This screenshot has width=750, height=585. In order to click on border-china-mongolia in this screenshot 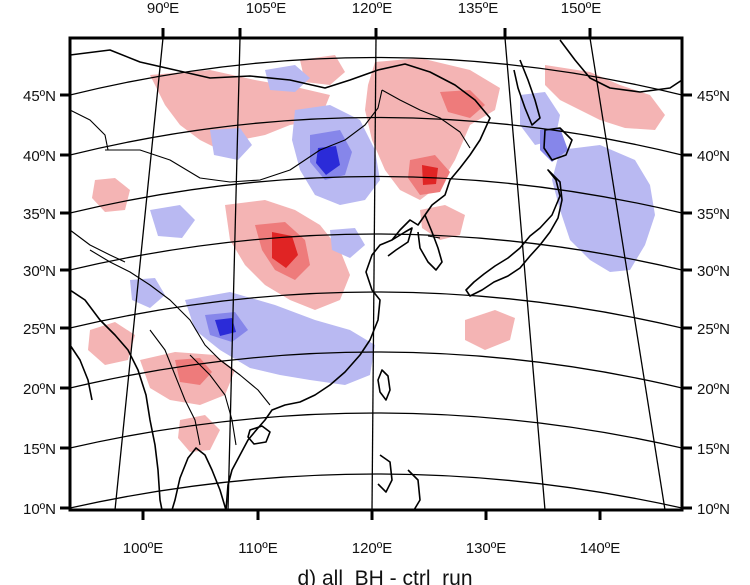, I will do `click(244, 136)`.